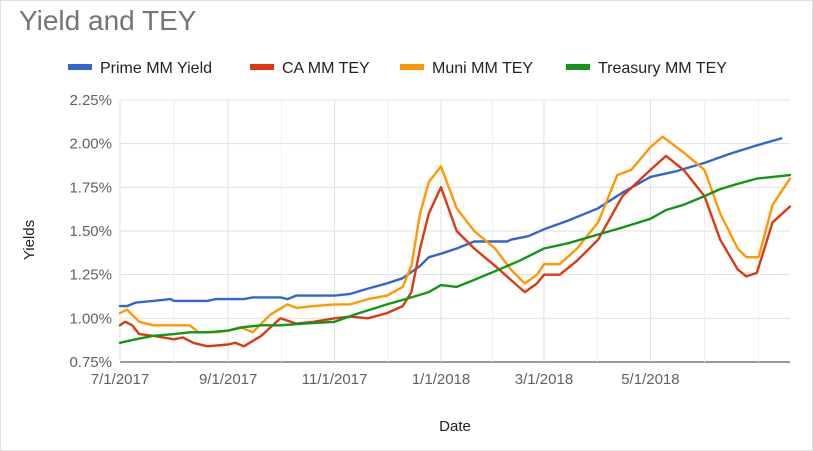 This screenshot has height=451, width=813. What do you see at coordinates (108, 20) in the screenshot?
I see `chart-title: Yield and TEY` at bounding box center [108, 20].